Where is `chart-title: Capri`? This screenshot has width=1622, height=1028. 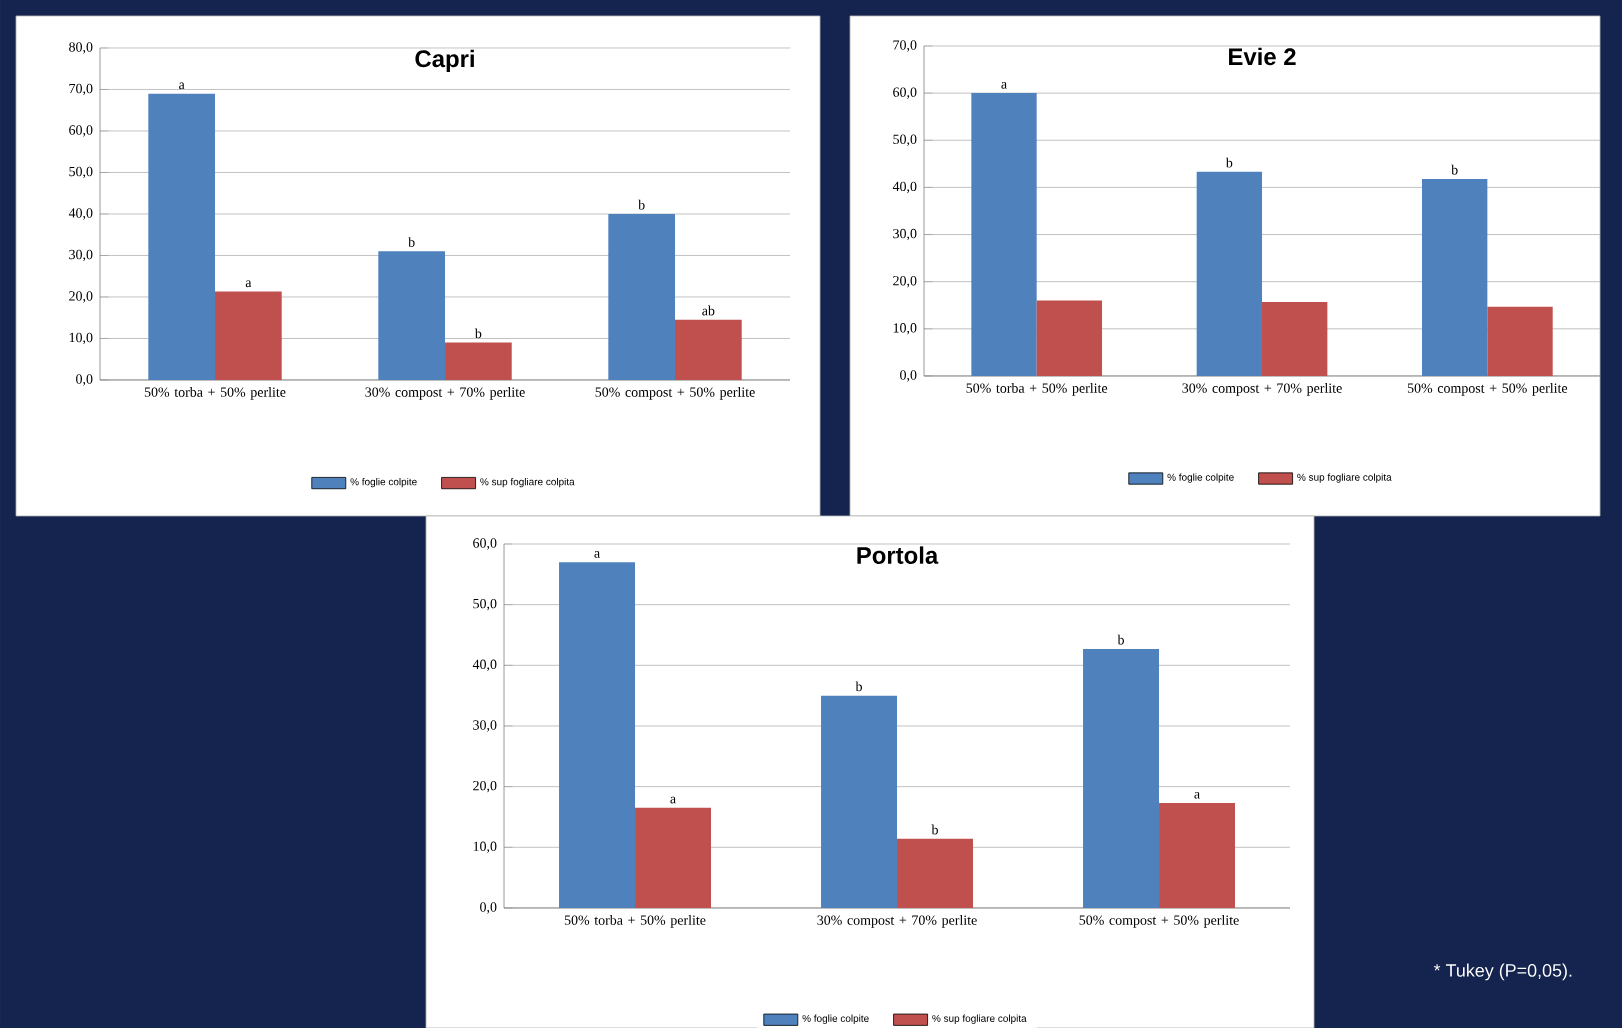
chart-title: Capri is located at coordinates (444, 60).